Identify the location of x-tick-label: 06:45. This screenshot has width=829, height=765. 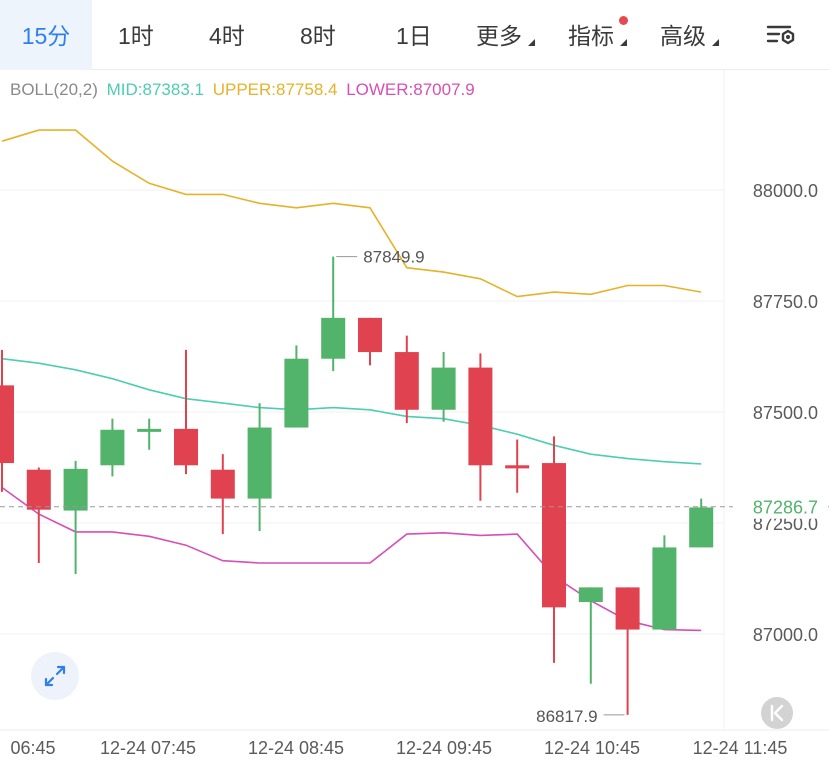
(32, 748).